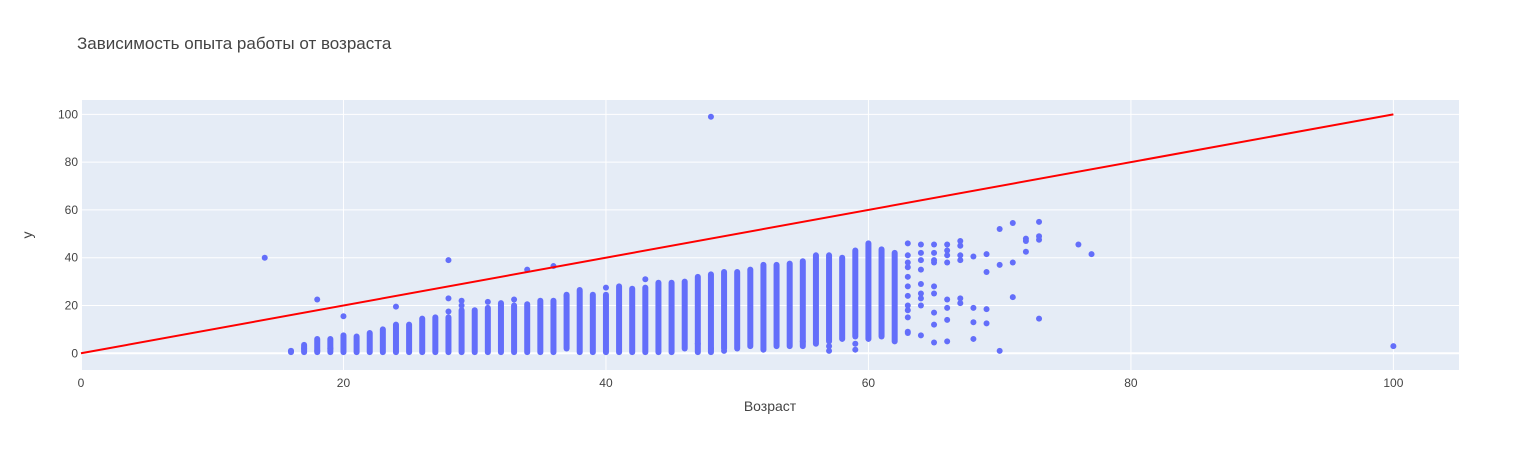  What do you see at coordinates (27, 235) in the screenshot?
I see `y-axis-title: y` at bounding box center [27, 235].